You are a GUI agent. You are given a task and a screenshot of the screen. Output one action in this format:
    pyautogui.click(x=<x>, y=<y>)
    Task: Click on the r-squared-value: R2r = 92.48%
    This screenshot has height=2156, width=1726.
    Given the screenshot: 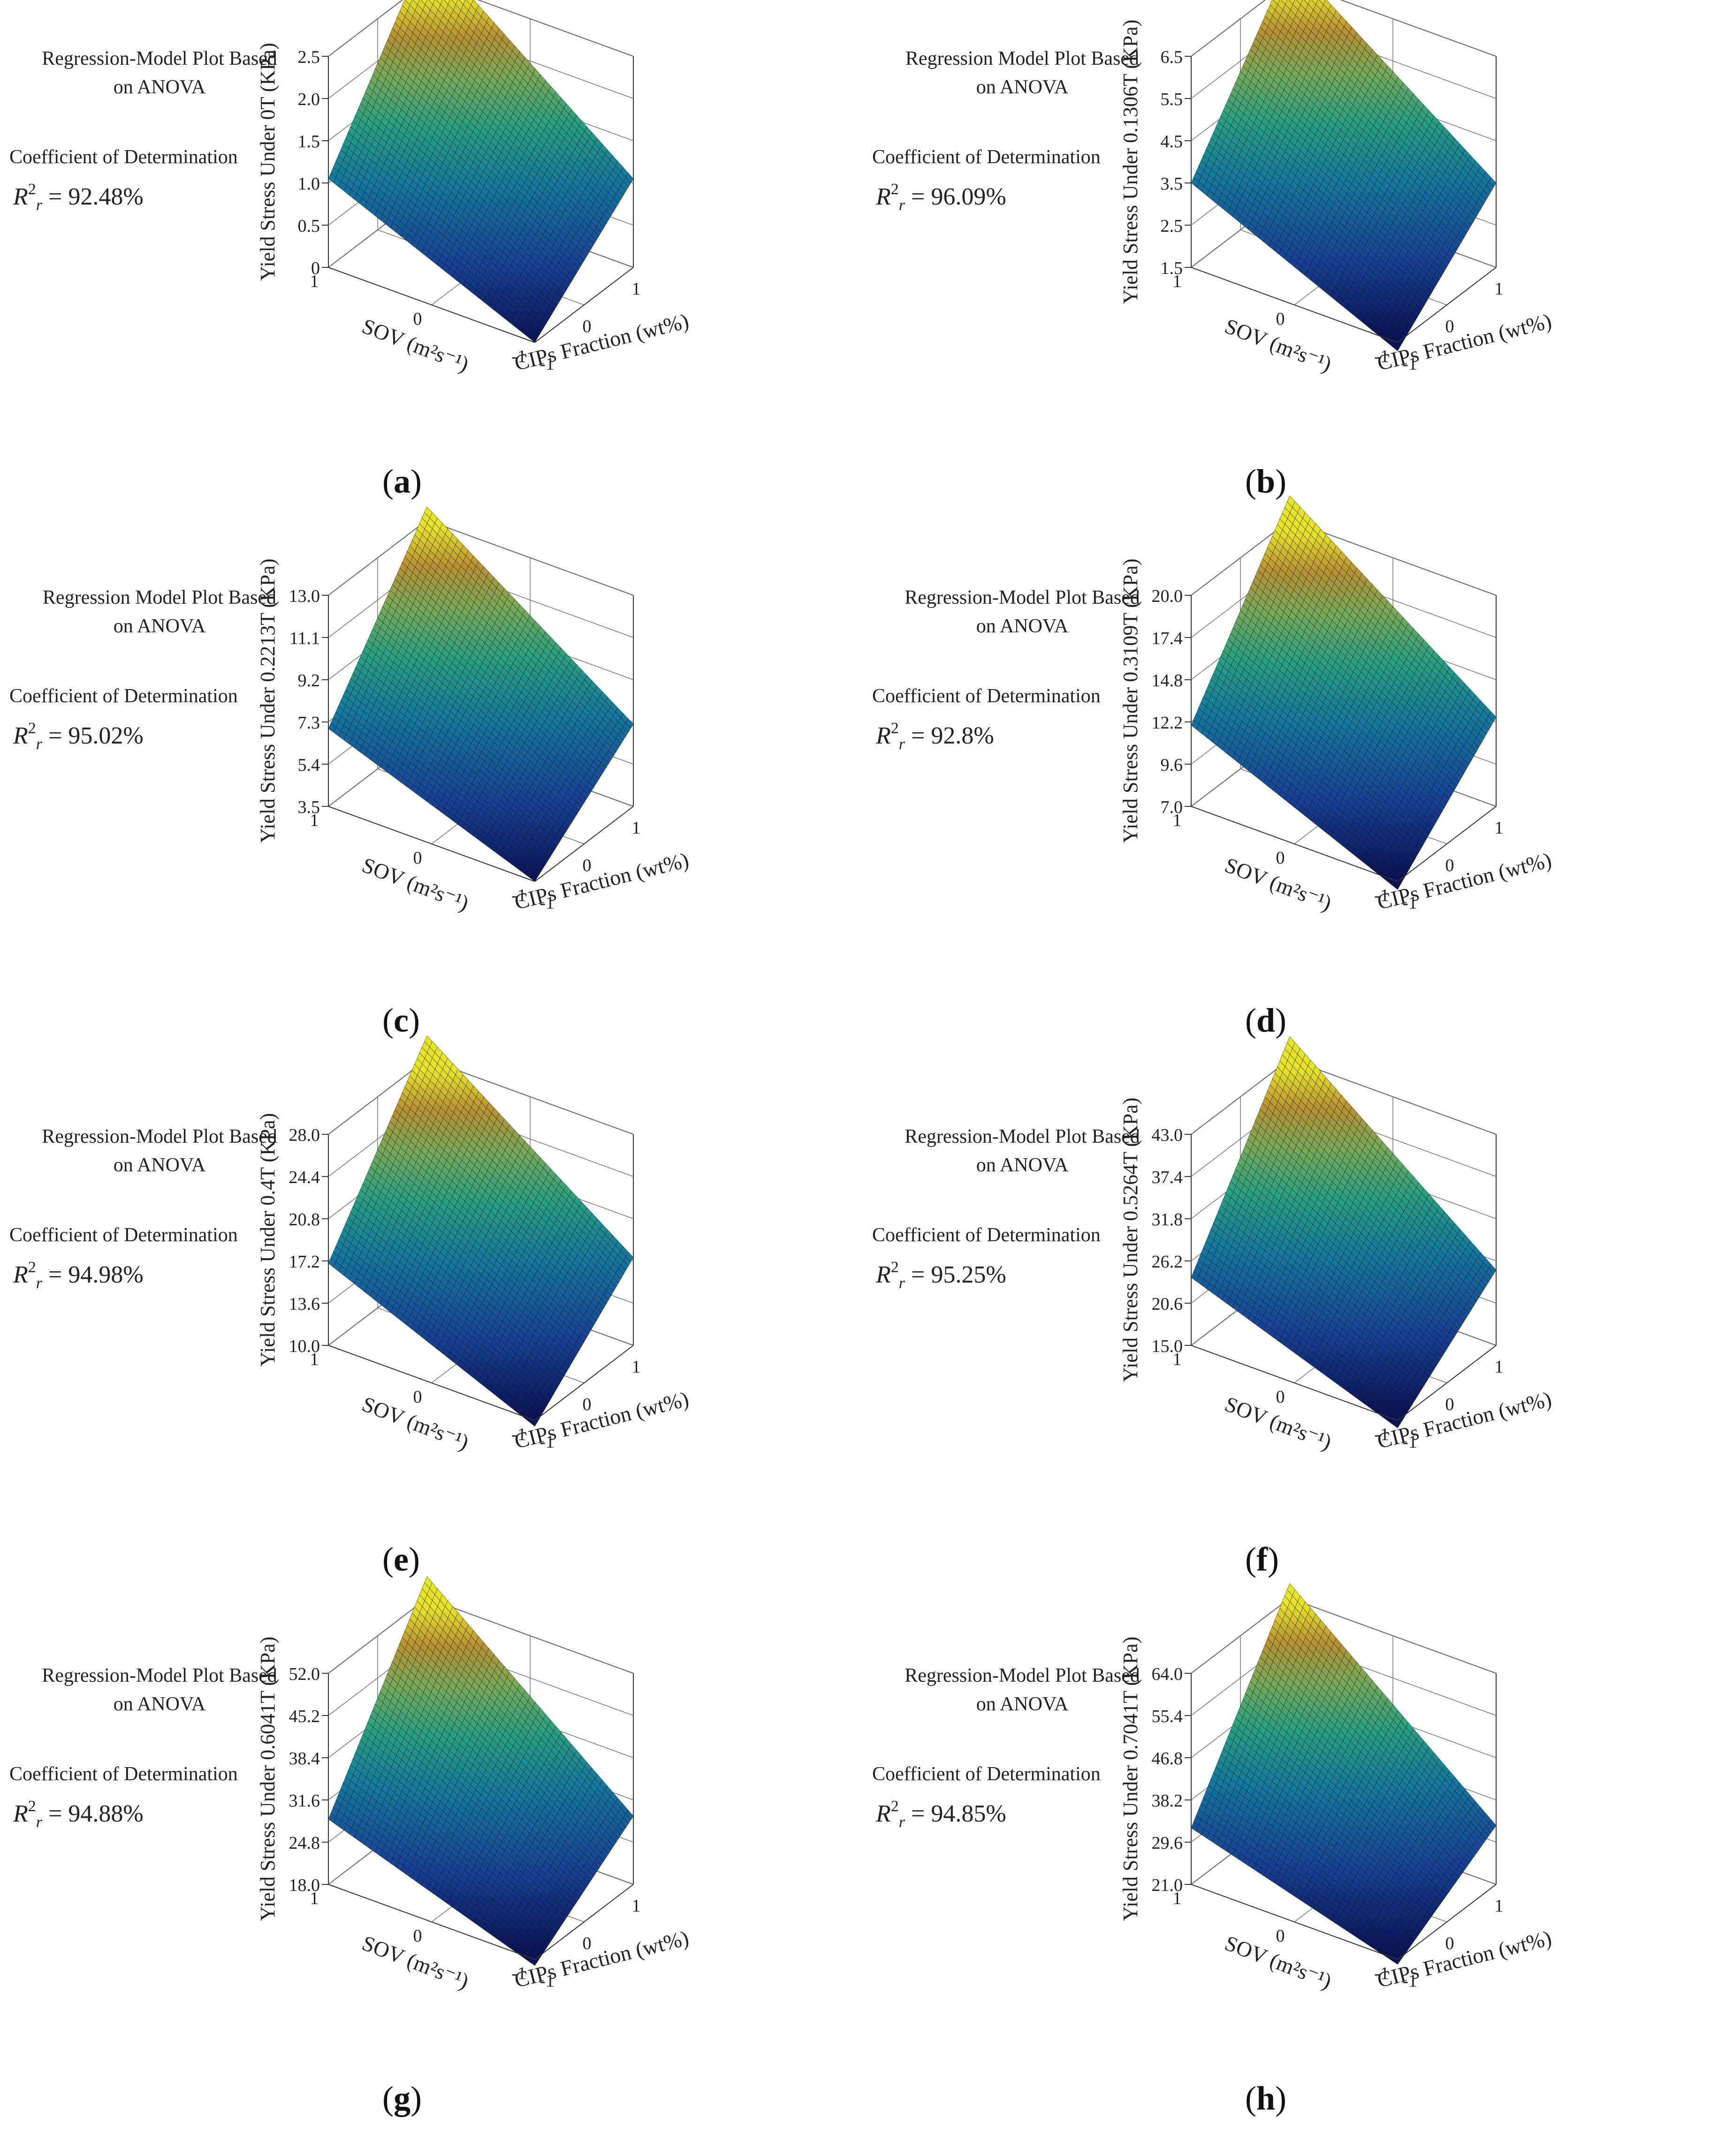 What is the action you would take?
    pyautogui.click(x=78, y=197)
    